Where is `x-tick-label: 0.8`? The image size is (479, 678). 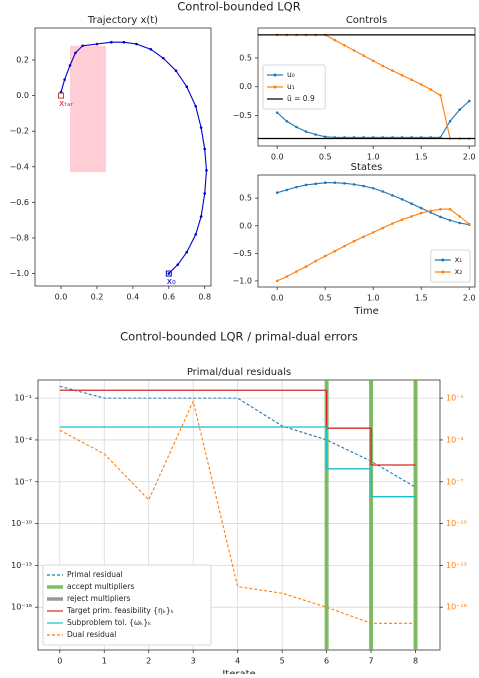
x-tick-label: 0.8 is located at coordinates (204, 297).